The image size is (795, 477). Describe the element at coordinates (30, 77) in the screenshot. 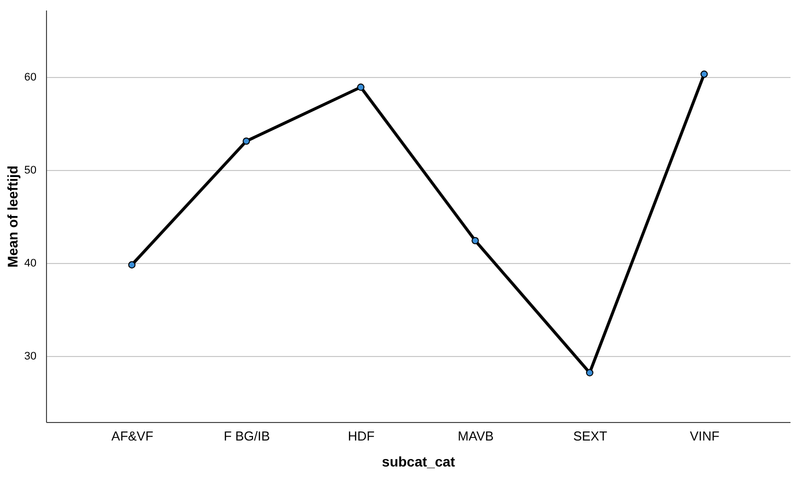

I see `y-tick-label: 60` at that location.